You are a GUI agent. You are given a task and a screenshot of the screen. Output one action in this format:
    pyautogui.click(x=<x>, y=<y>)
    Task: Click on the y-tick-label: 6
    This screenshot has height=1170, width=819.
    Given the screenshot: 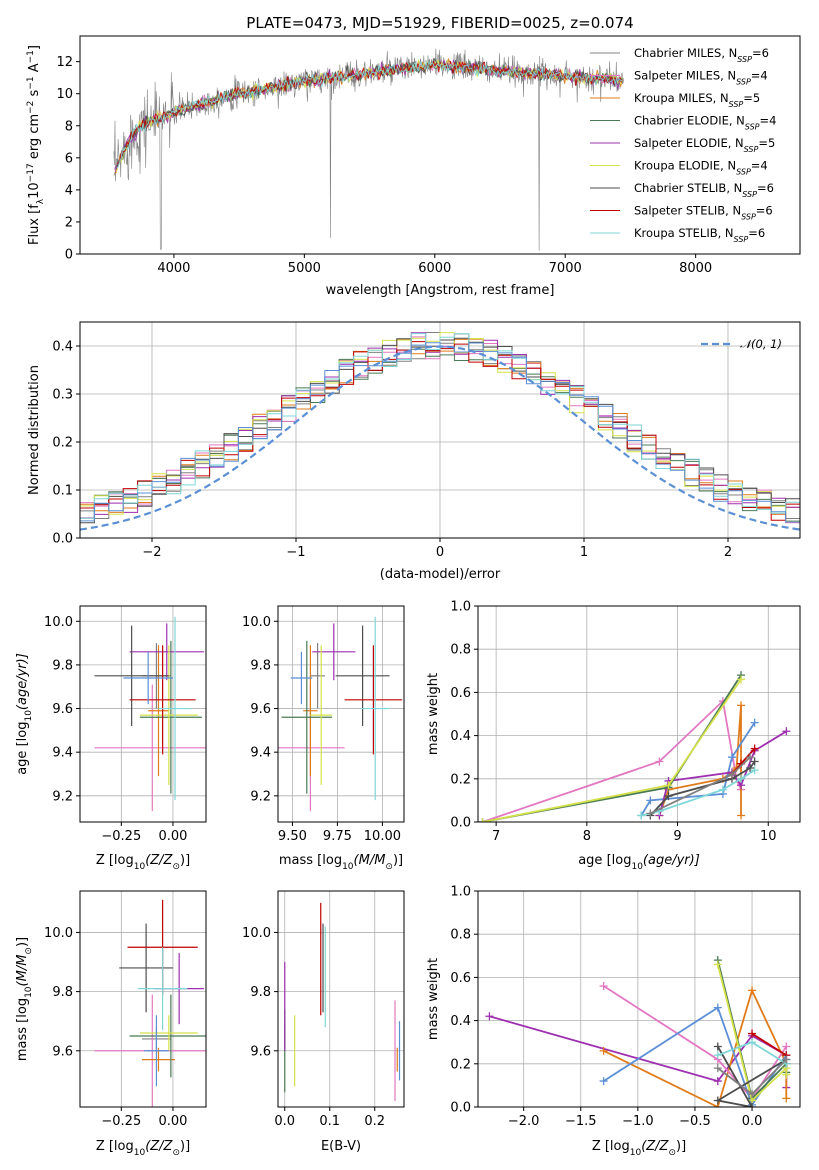 What is the action you would take?
    pyautogui.click(x=69, y=158)
    